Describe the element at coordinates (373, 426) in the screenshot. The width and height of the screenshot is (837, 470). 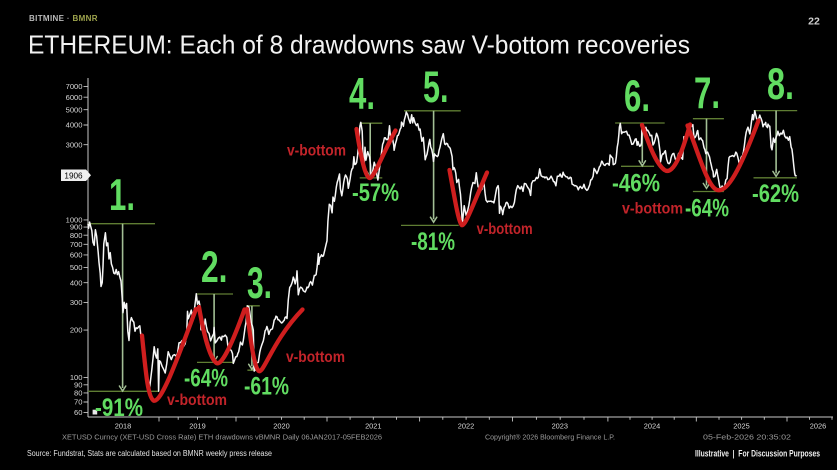
I see `svg-text: 2021` at that location.